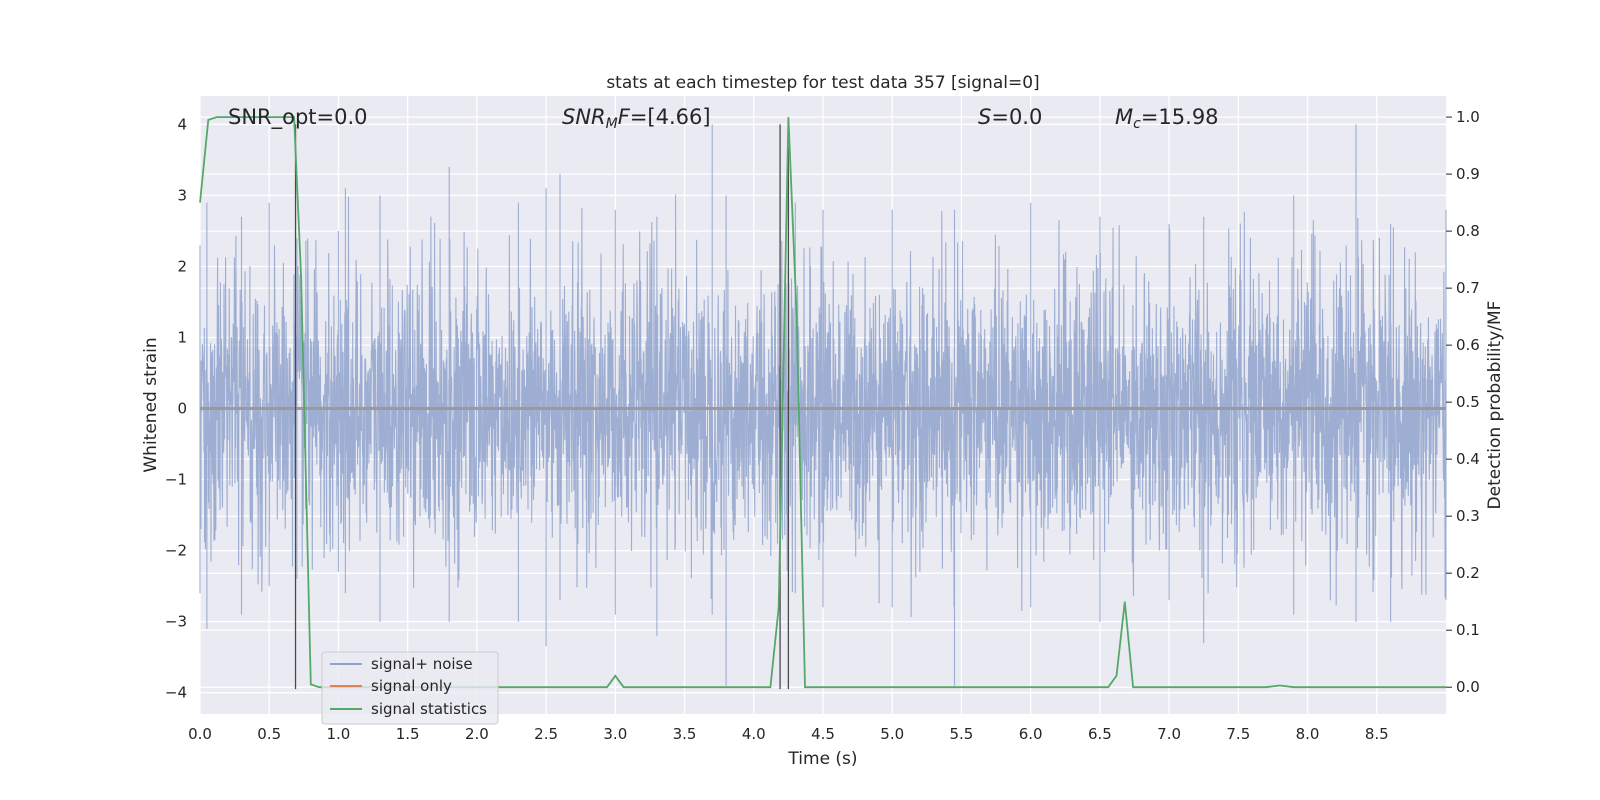 The width and height of the screenshot is (1600, 800). What do you see at coordinates (1468, 402) in the screenshot?
I see `y2-tick-label: 0.5` at bounding box center [1468, 402].